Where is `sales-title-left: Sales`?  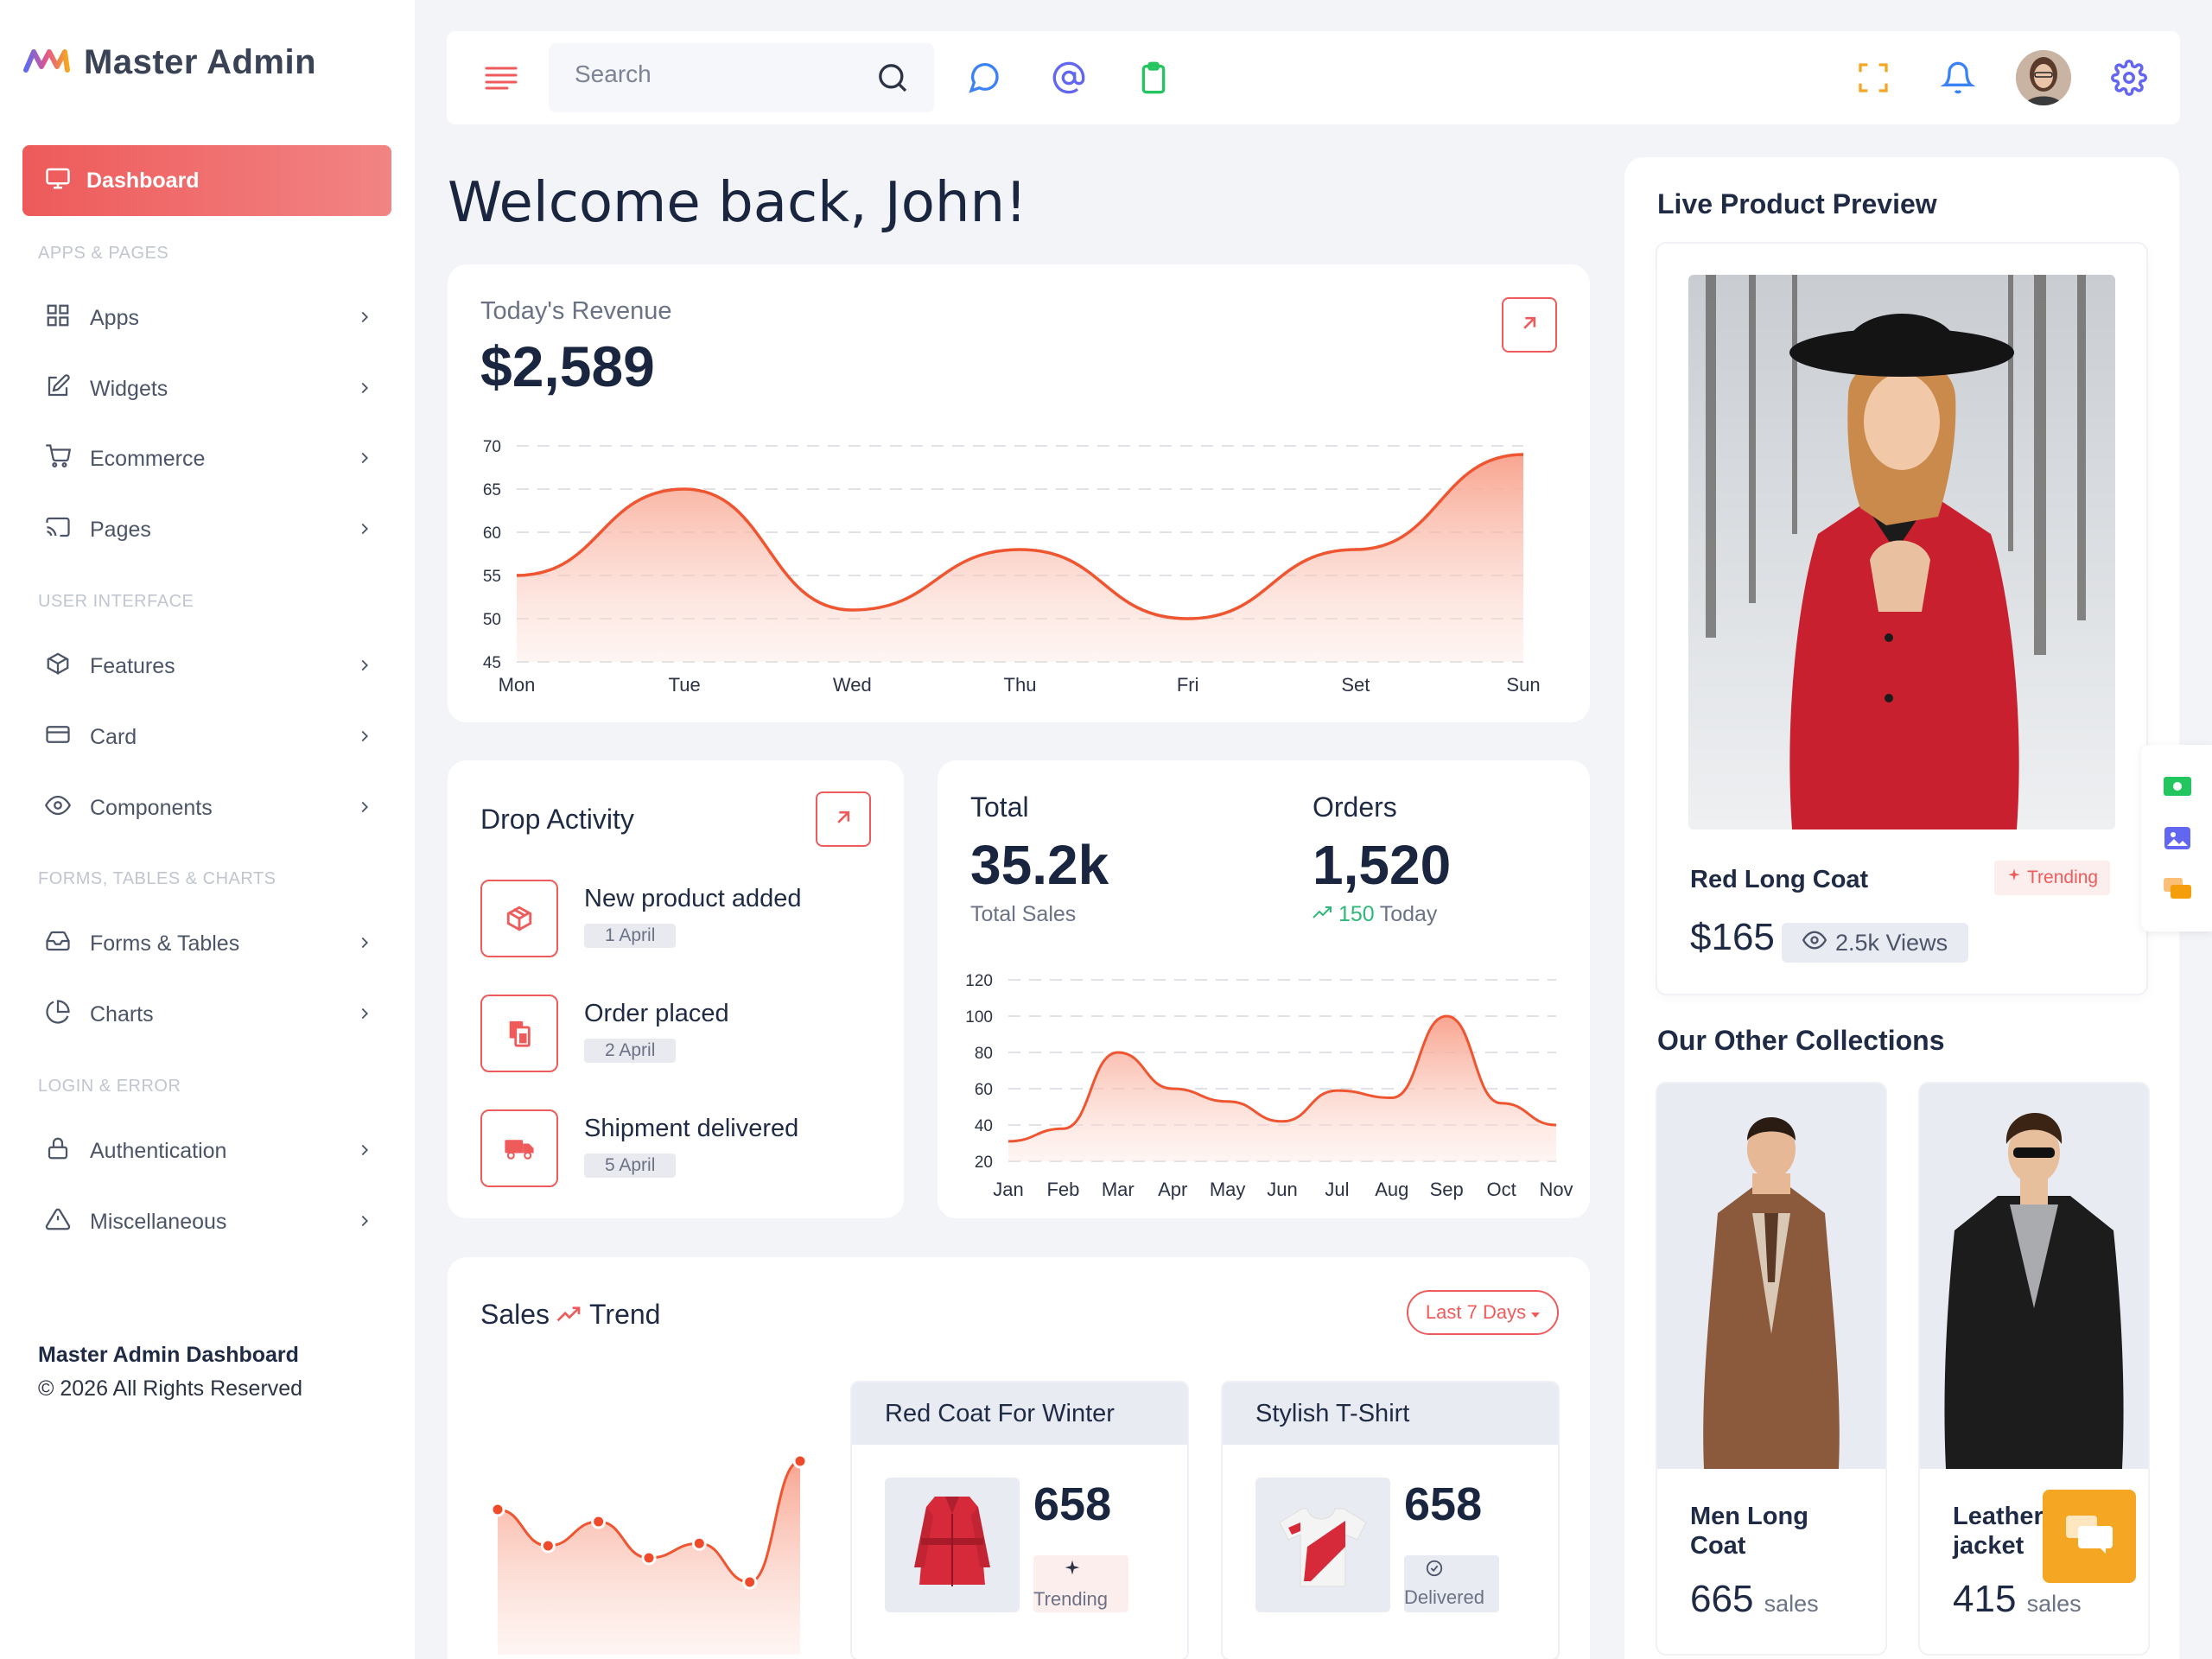 sales-title-left: Sales is located at coordinates (515, 1314).